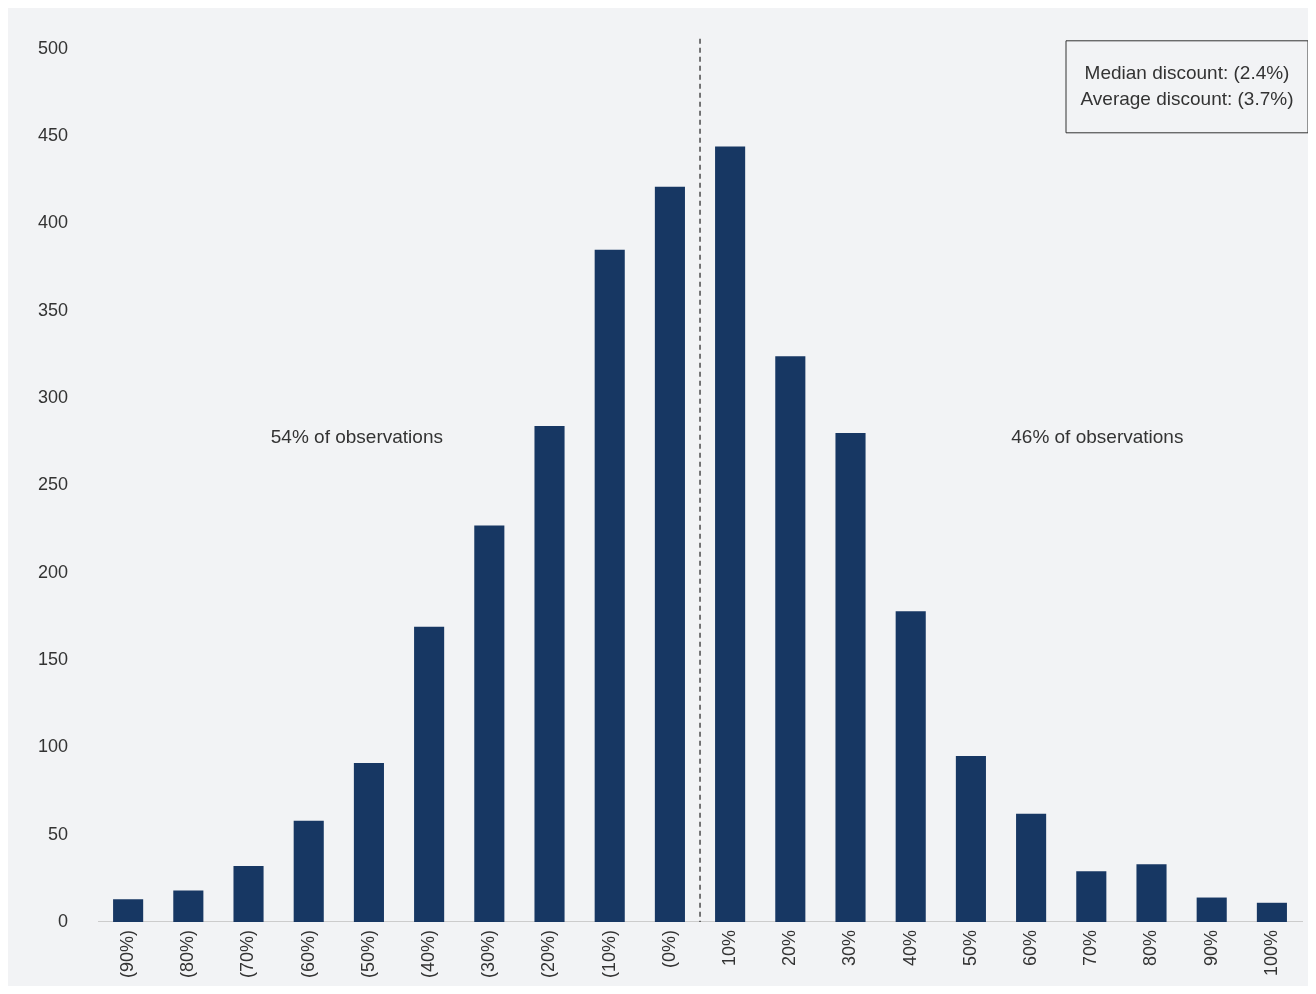 The image size is (1316, 994). Describe the element at coordinates (1187, 73) in the screenshot. I see `annotation: Median discount: (2.4%)` at that location.